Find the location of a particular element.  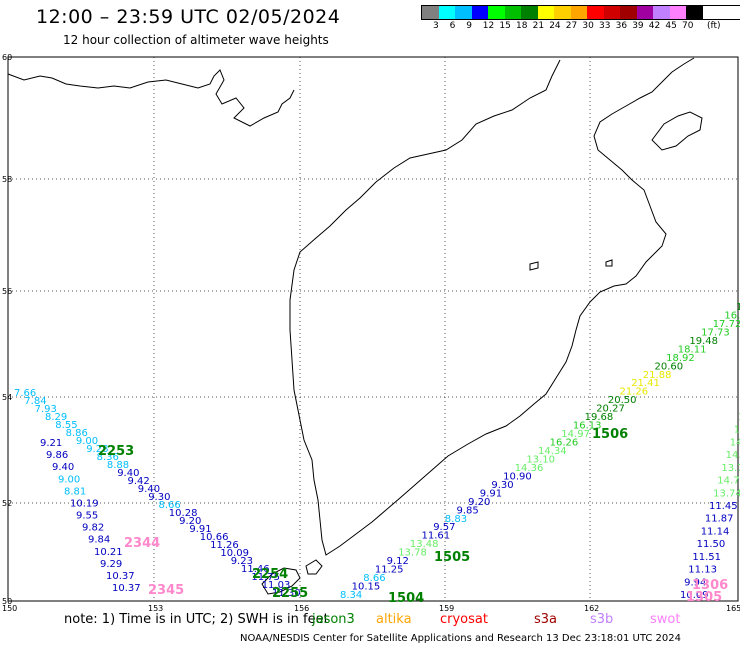

time-tag: 1305 is located at coordinates (704, 597).